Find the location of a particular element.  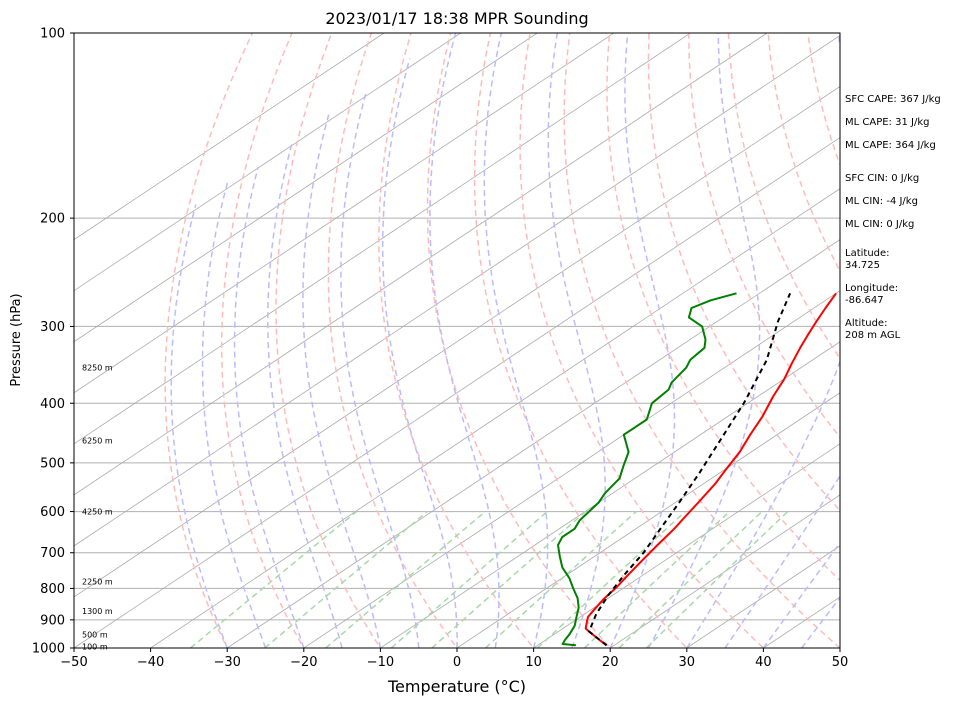

height-label: 2250 m is located at coordinates (97, 582).